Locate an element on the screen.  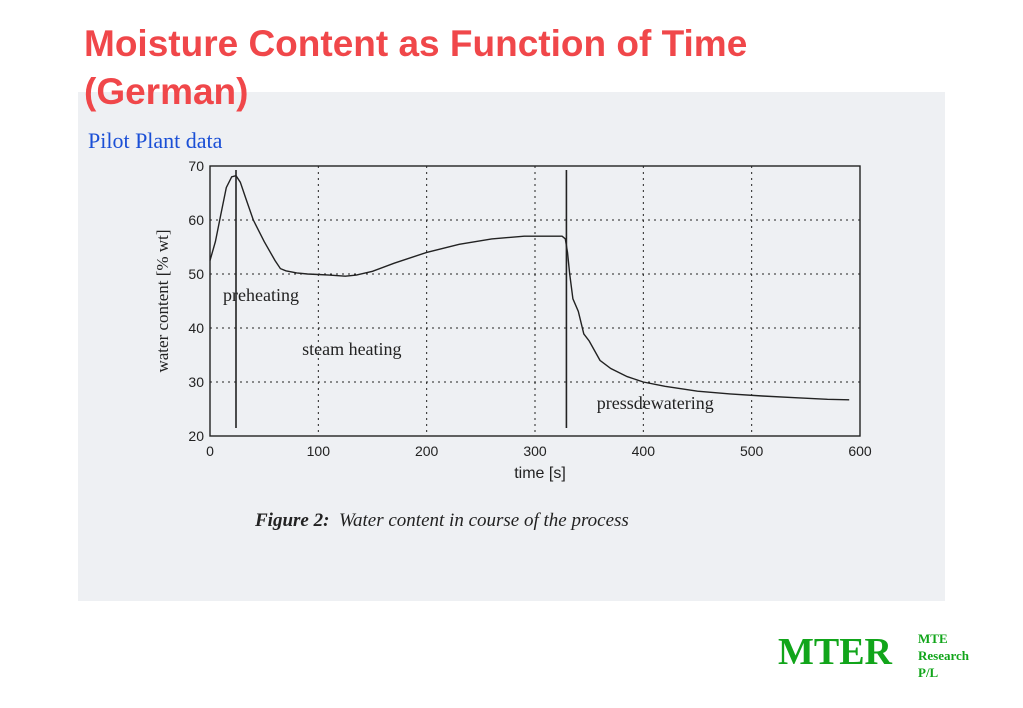
logo-line-2: Research is located at coordinates (944, 655).